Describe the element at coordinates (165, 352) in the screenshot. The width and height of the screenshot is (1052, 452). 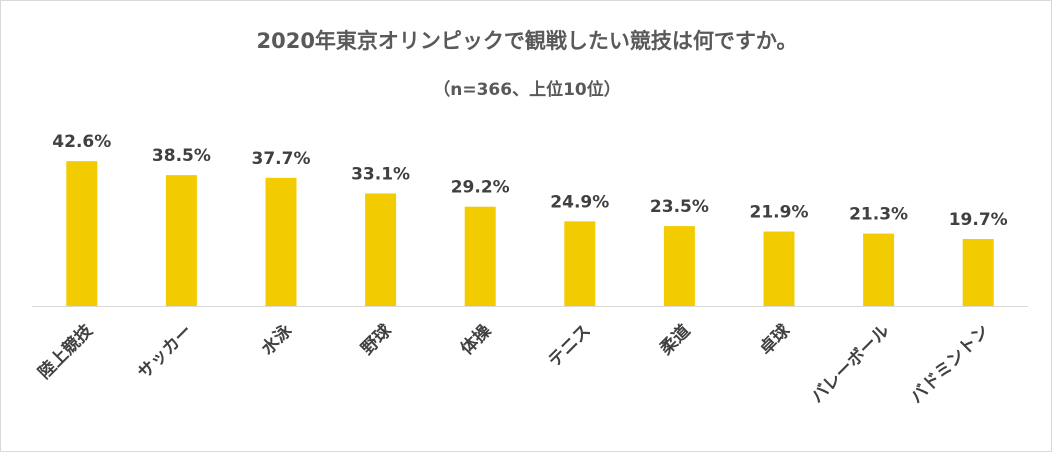
I see `category-label-2: サッカー` at that location.